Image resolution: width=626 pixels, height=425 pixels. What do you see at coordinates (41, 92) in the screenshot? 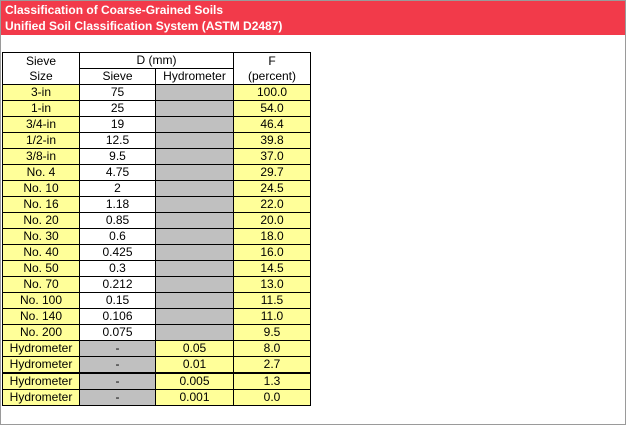
I see `cell-sieve-size: 3-in` at bounding box center [41, 92].